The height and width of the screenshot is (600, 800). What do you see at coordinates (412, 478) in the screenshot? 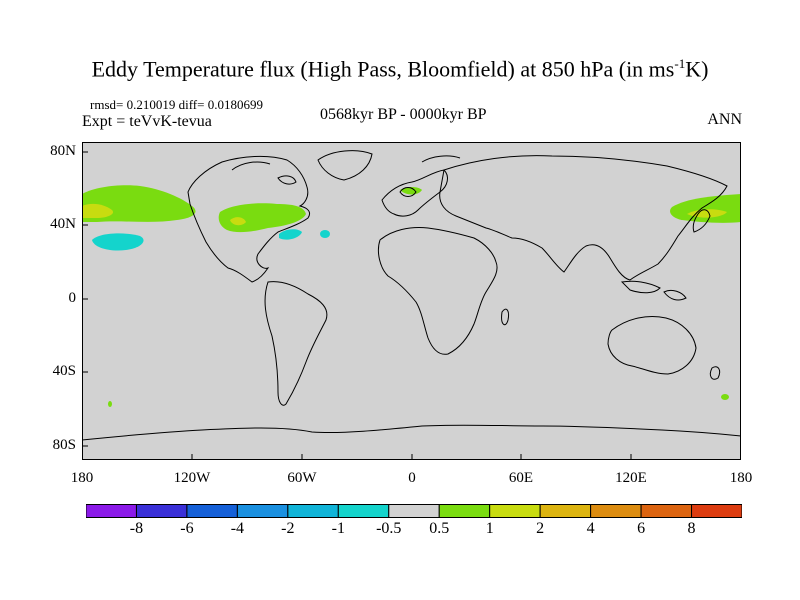
I see `lon-label-0: 0` at bounding box center [412, 478].